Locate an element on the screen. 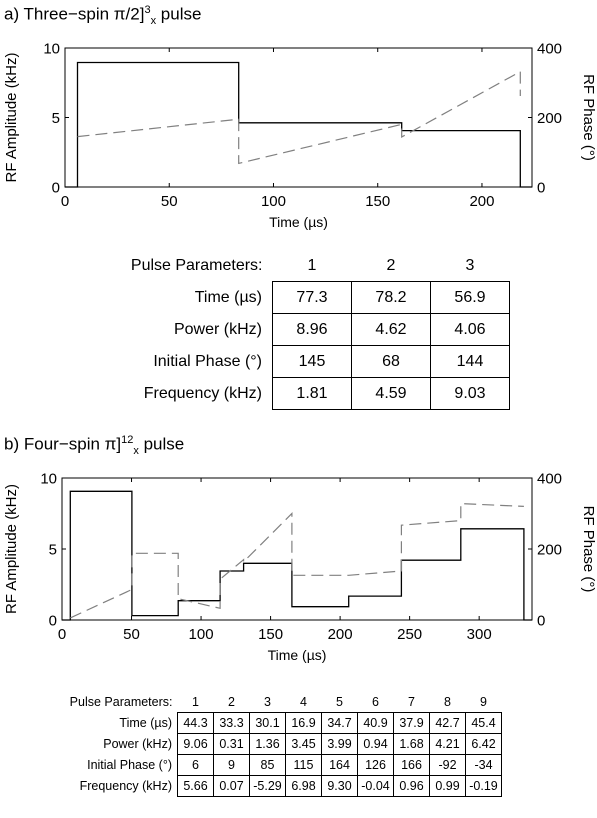 The image size is (597, 818). panel-b-x-tick-label: 50 is located at coordinates (131, 634).